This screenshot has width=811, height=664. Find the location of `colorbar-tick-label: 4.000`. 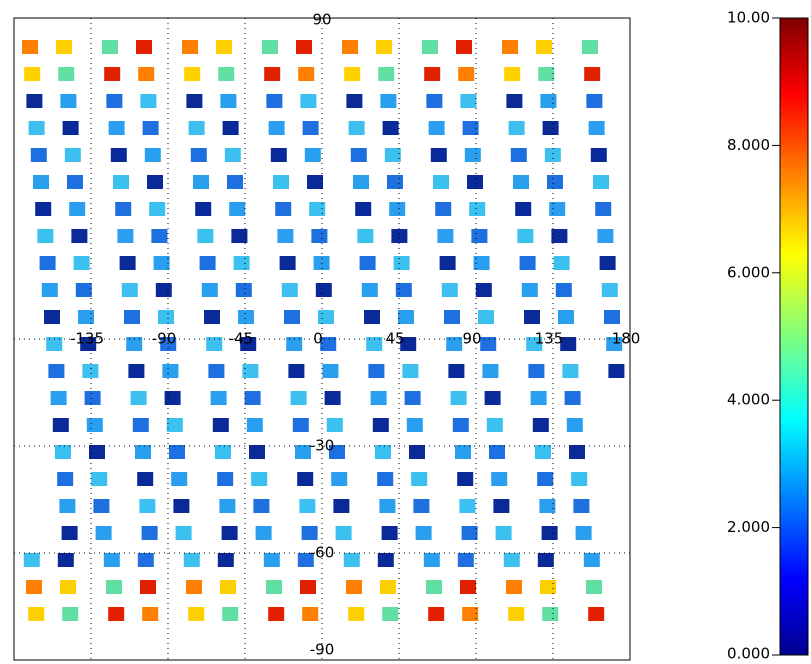

colorbar-tick-label: 4.000 is located at coordinates (748, 400).